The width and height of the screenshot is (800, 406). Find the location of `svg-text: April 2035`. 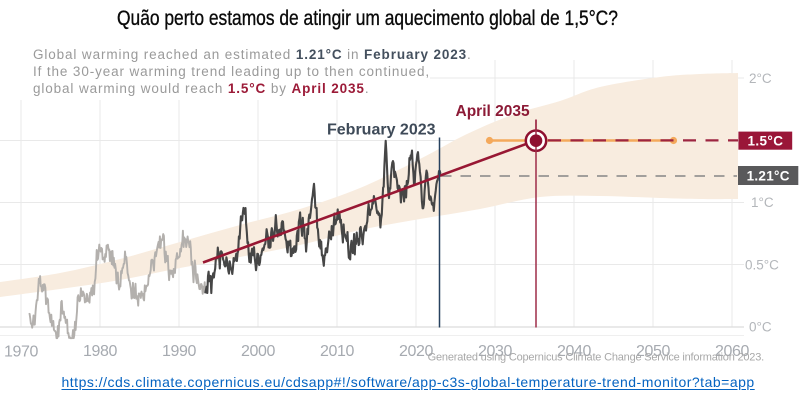

svg-text: April 2035 is located at coordinates (493, 111).